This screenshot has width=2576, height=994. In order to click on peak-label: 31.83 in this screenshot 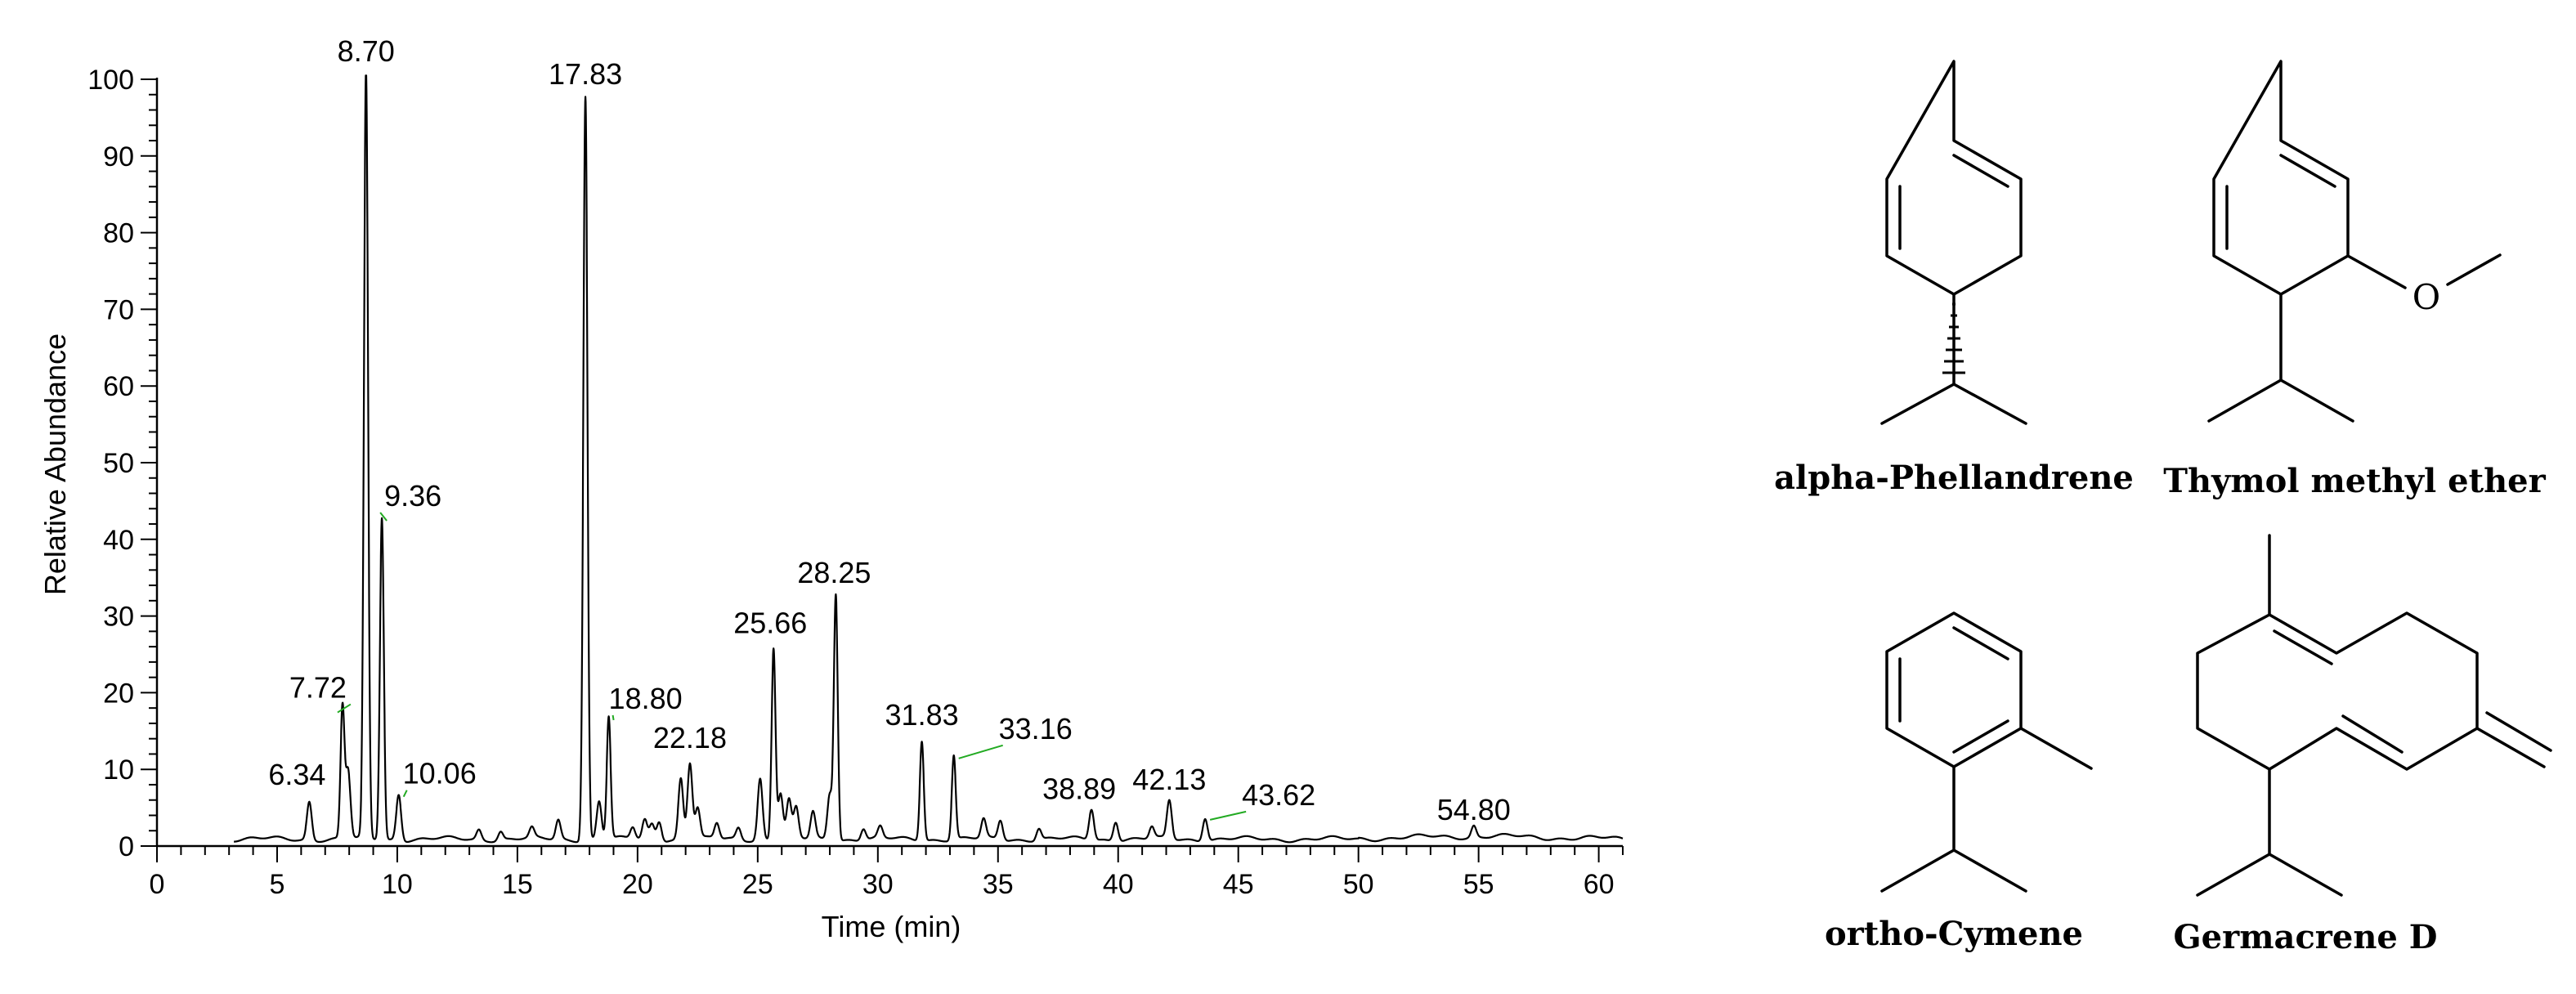, I will do `click(922, 715)`.